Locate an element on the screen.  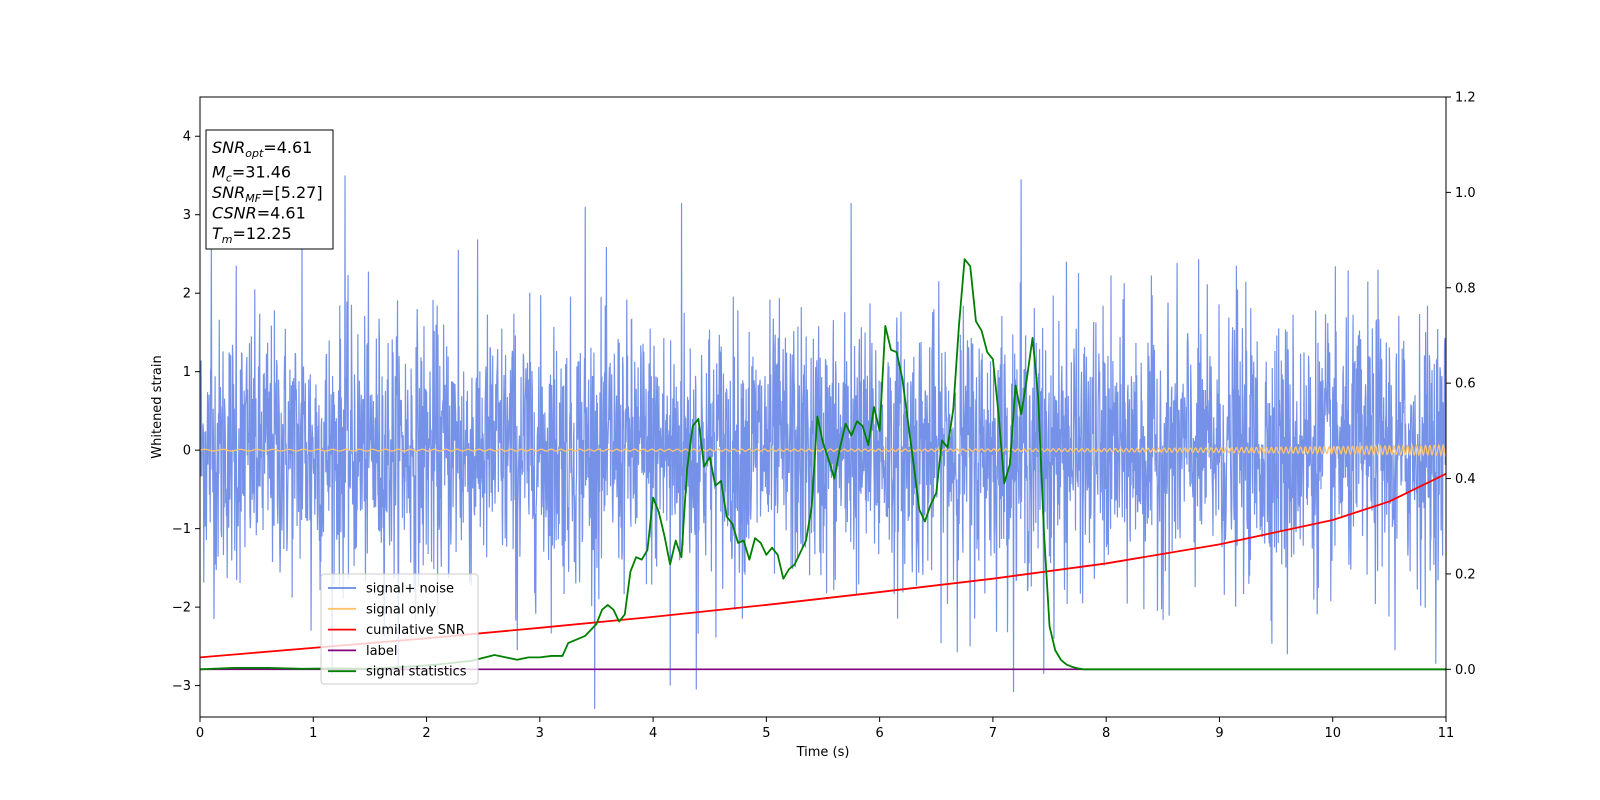
x-tick-label: 0 is located at coordinates (200, 733).